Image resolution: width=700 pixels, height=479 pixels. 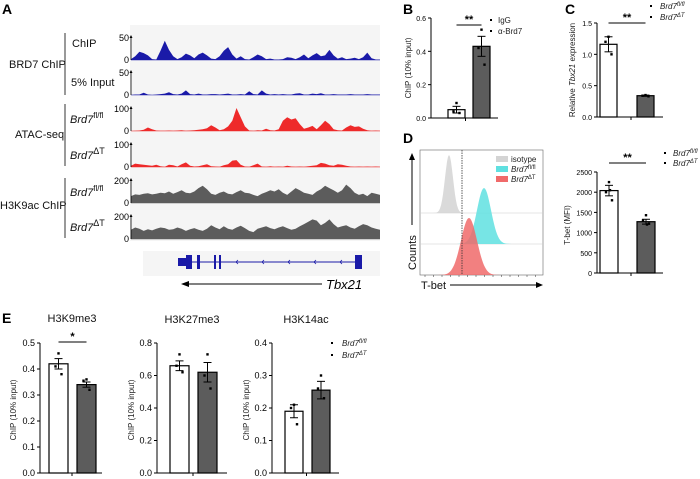 I want to click on legend-brd7: α-Brd7, so click(x=510, y=31).